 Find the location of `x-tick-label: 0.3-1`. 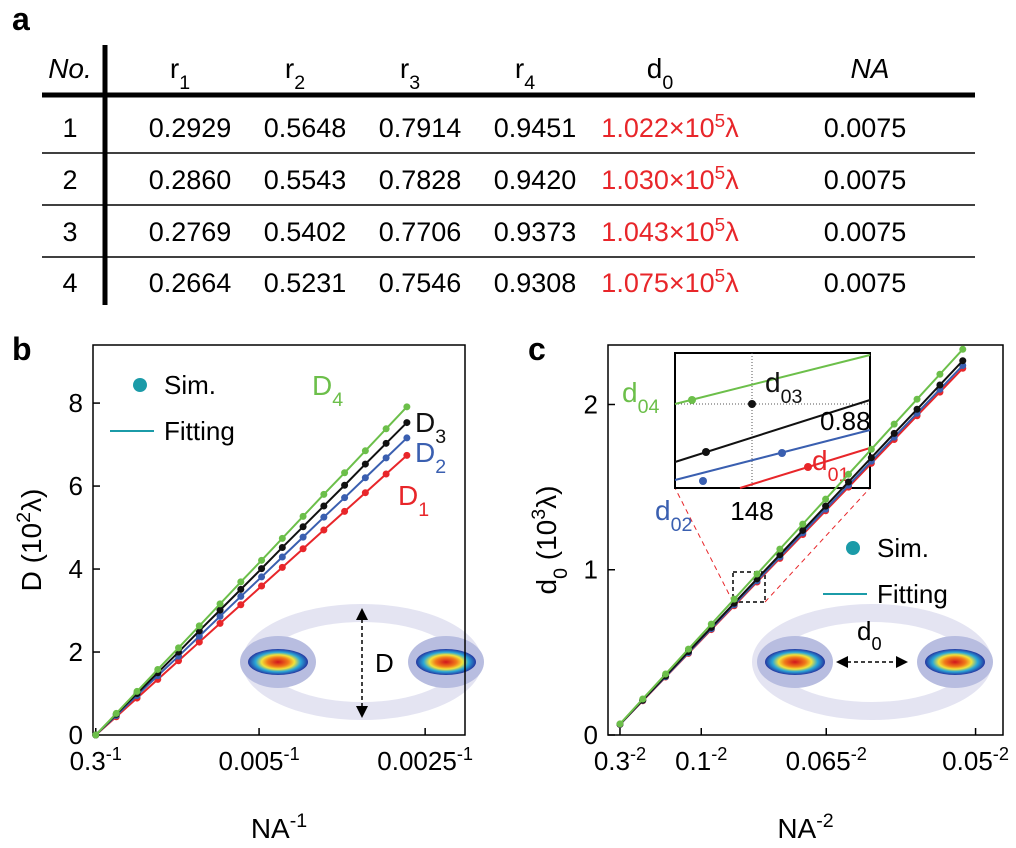

x-tick-label: 0.3-1 is located at coordinates (96, 760).